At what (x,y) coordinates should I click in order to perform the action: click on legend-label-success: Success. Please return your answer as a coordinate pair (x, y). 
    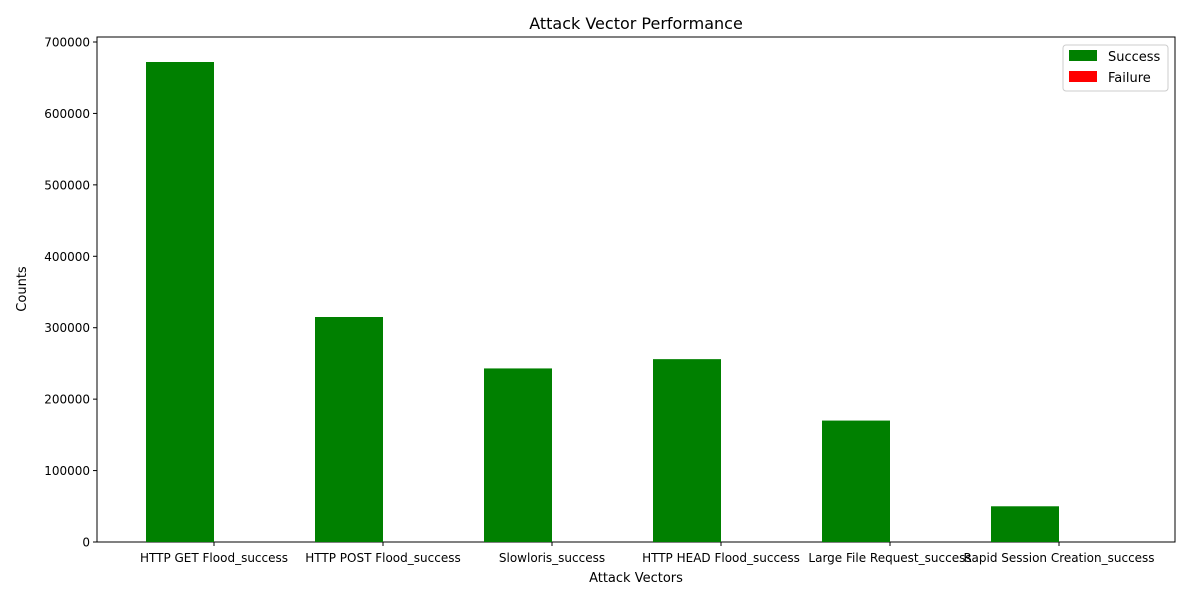
    Looking at the image, I should click on (1134, 57).